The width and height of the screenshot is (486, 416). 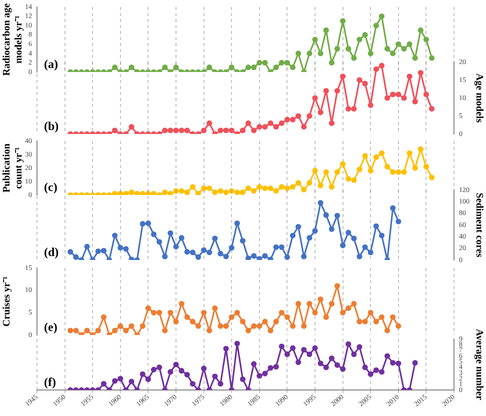 What do you see at coordinates (51, 126) in the screenshot?
I see `annotation: (b)` at bounding box center [51, 126].